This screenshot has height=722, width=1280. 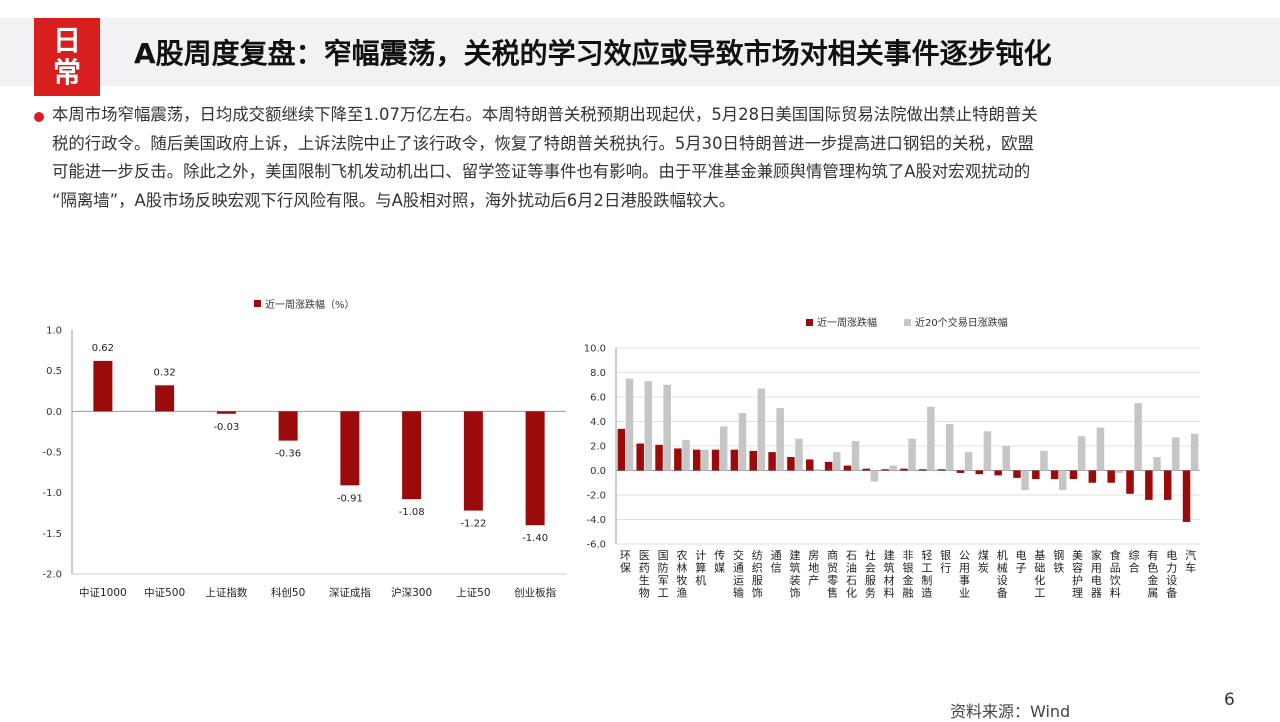 I want to click on legend-swatch-20day, so click(x=907, y=322).